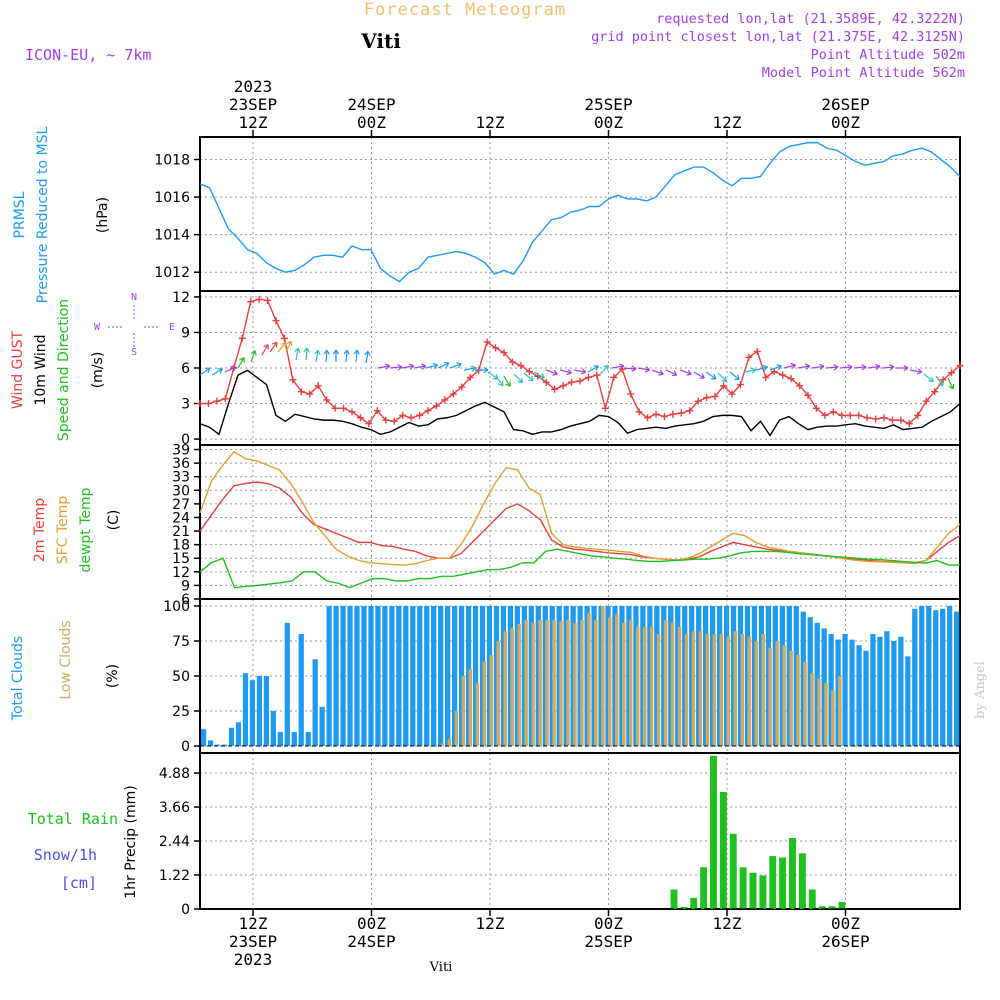  Describe the element at coordinates (562, 676) in the screenshot. I see `clouds-panel: 0 25 50 75 100` at that location.